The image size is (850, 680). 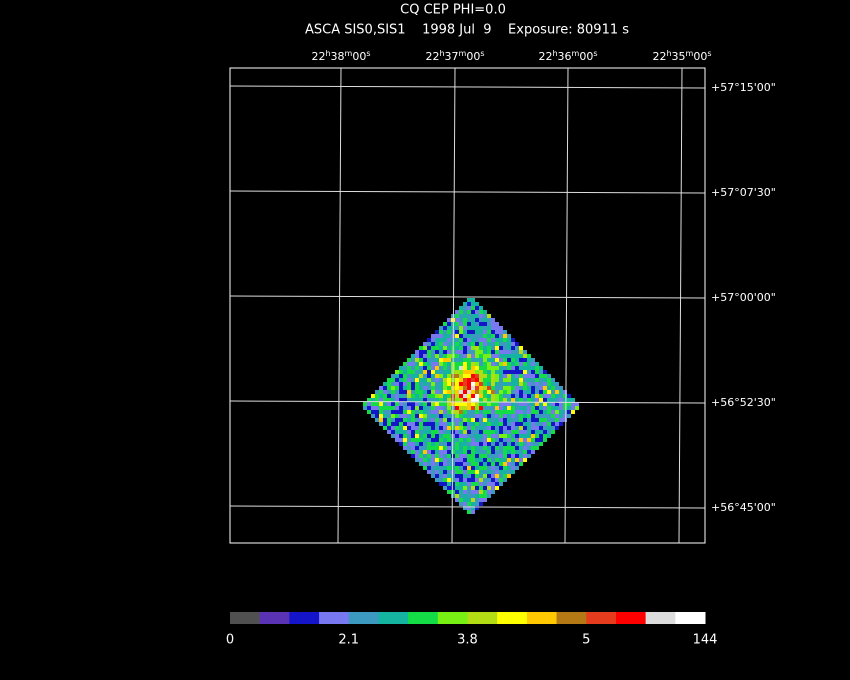 What do you see at coordinates (482, 618) in the screenshot?
I see `colorbar-swatch` at bounding box center [482, 618].